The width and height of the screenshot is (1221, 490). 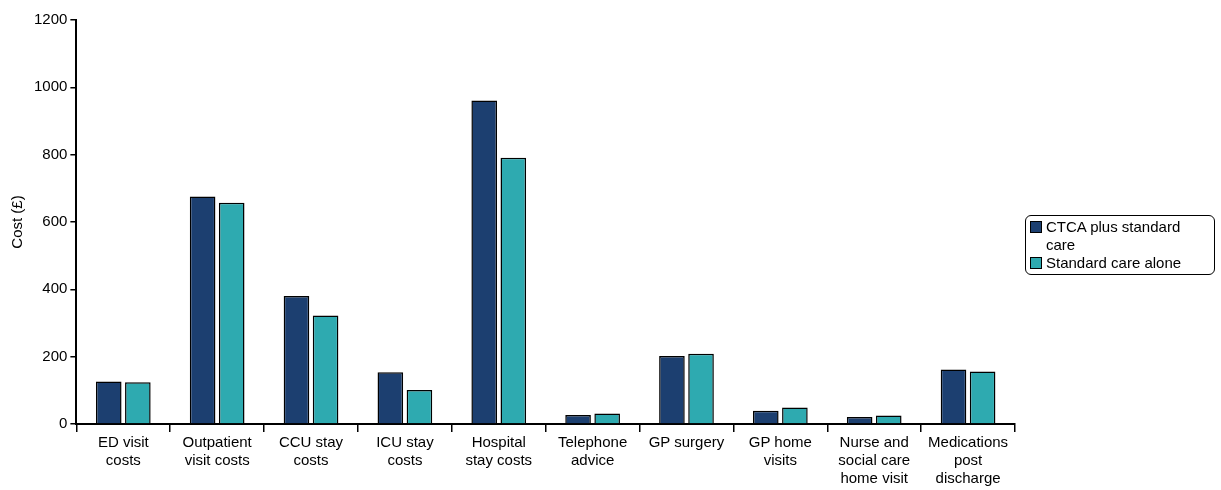 I want to click on x-tick-label: Telephone advice, so click(x=593, y=451).